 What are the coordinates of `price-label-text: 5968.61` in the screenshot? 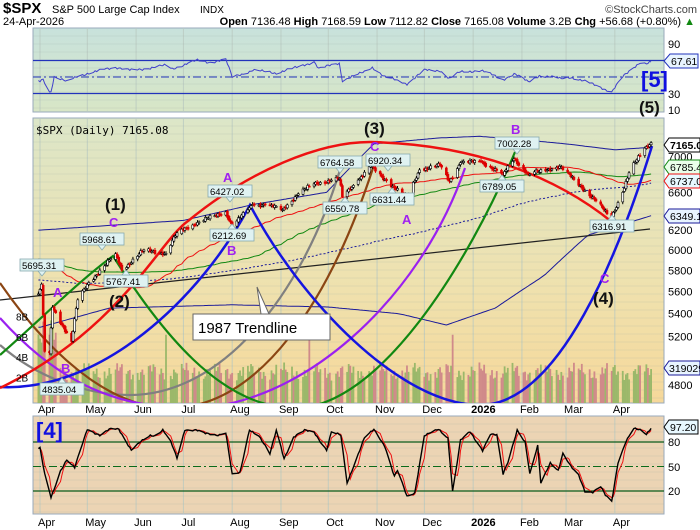 It's located at (99, 240).